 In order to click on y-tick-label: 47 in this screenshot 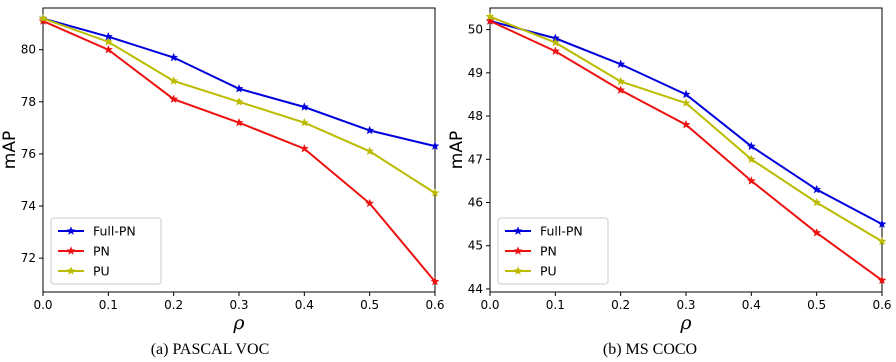, I will do `click(475, 159)`.